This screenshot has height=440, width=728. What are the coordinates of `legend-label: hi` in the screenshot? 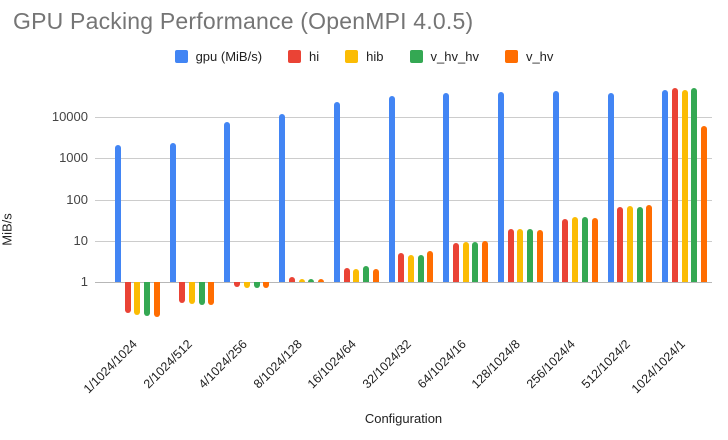 It's located at (314, 56).